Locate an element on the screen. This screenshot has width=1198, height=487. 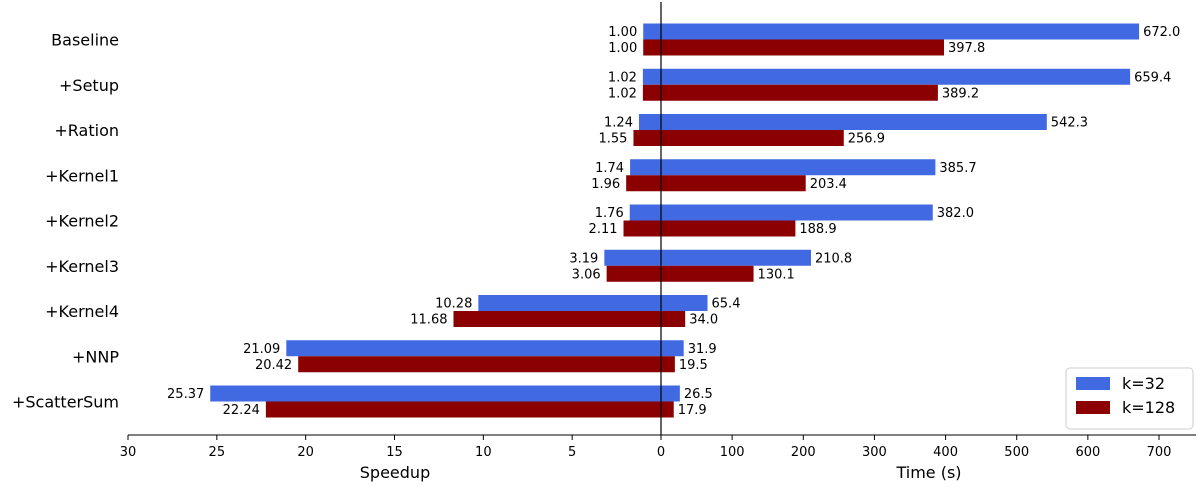
legend-label-k32: k=32 is located at coordinates (1143, 383).